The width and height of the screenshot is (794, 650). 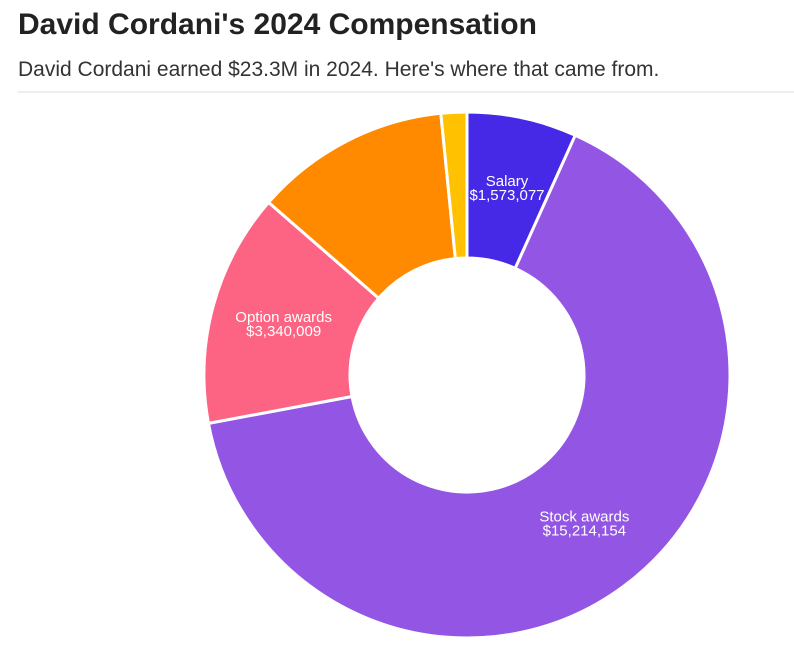 What do you see at coordinates (507, 181) in the screenshot?
I see `slice-label: Salary` at bounding box center [507, 181].